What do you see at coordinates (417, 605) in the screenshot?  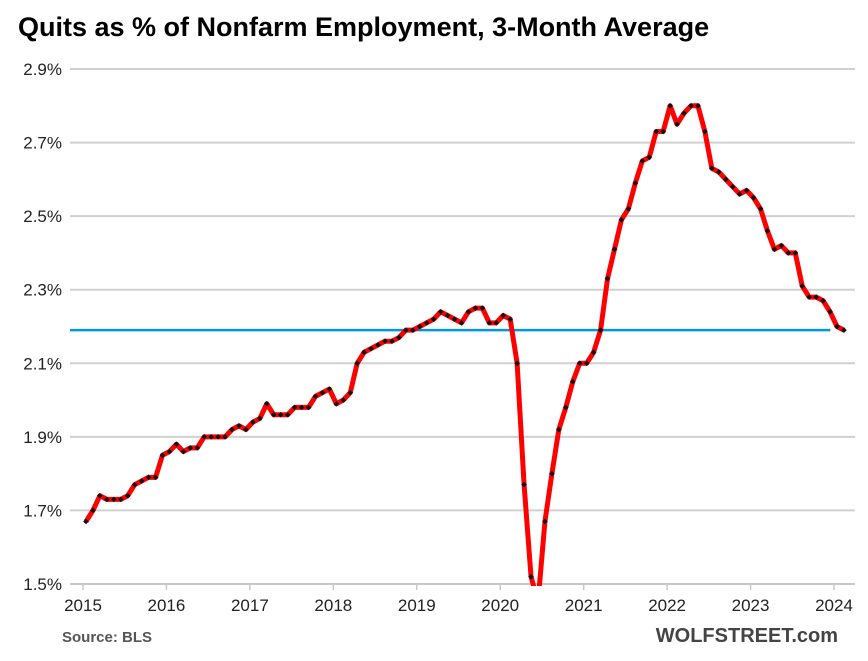 I see `x-tick-label: 2019` at bounding box center [417, 605].